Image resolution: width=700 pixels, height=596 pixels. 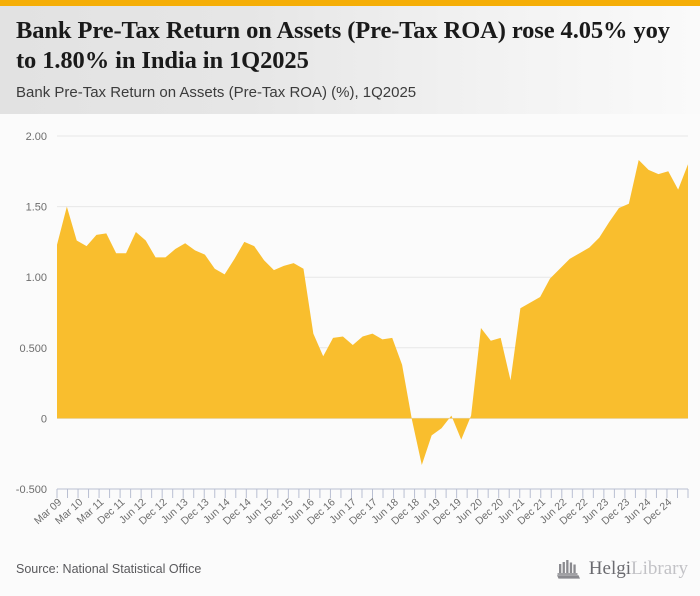 What do you see at coordinates (109, 569) in the screenshot?
I see `source-note: Source: National Statistical Office` at bounding box center [109, 569].